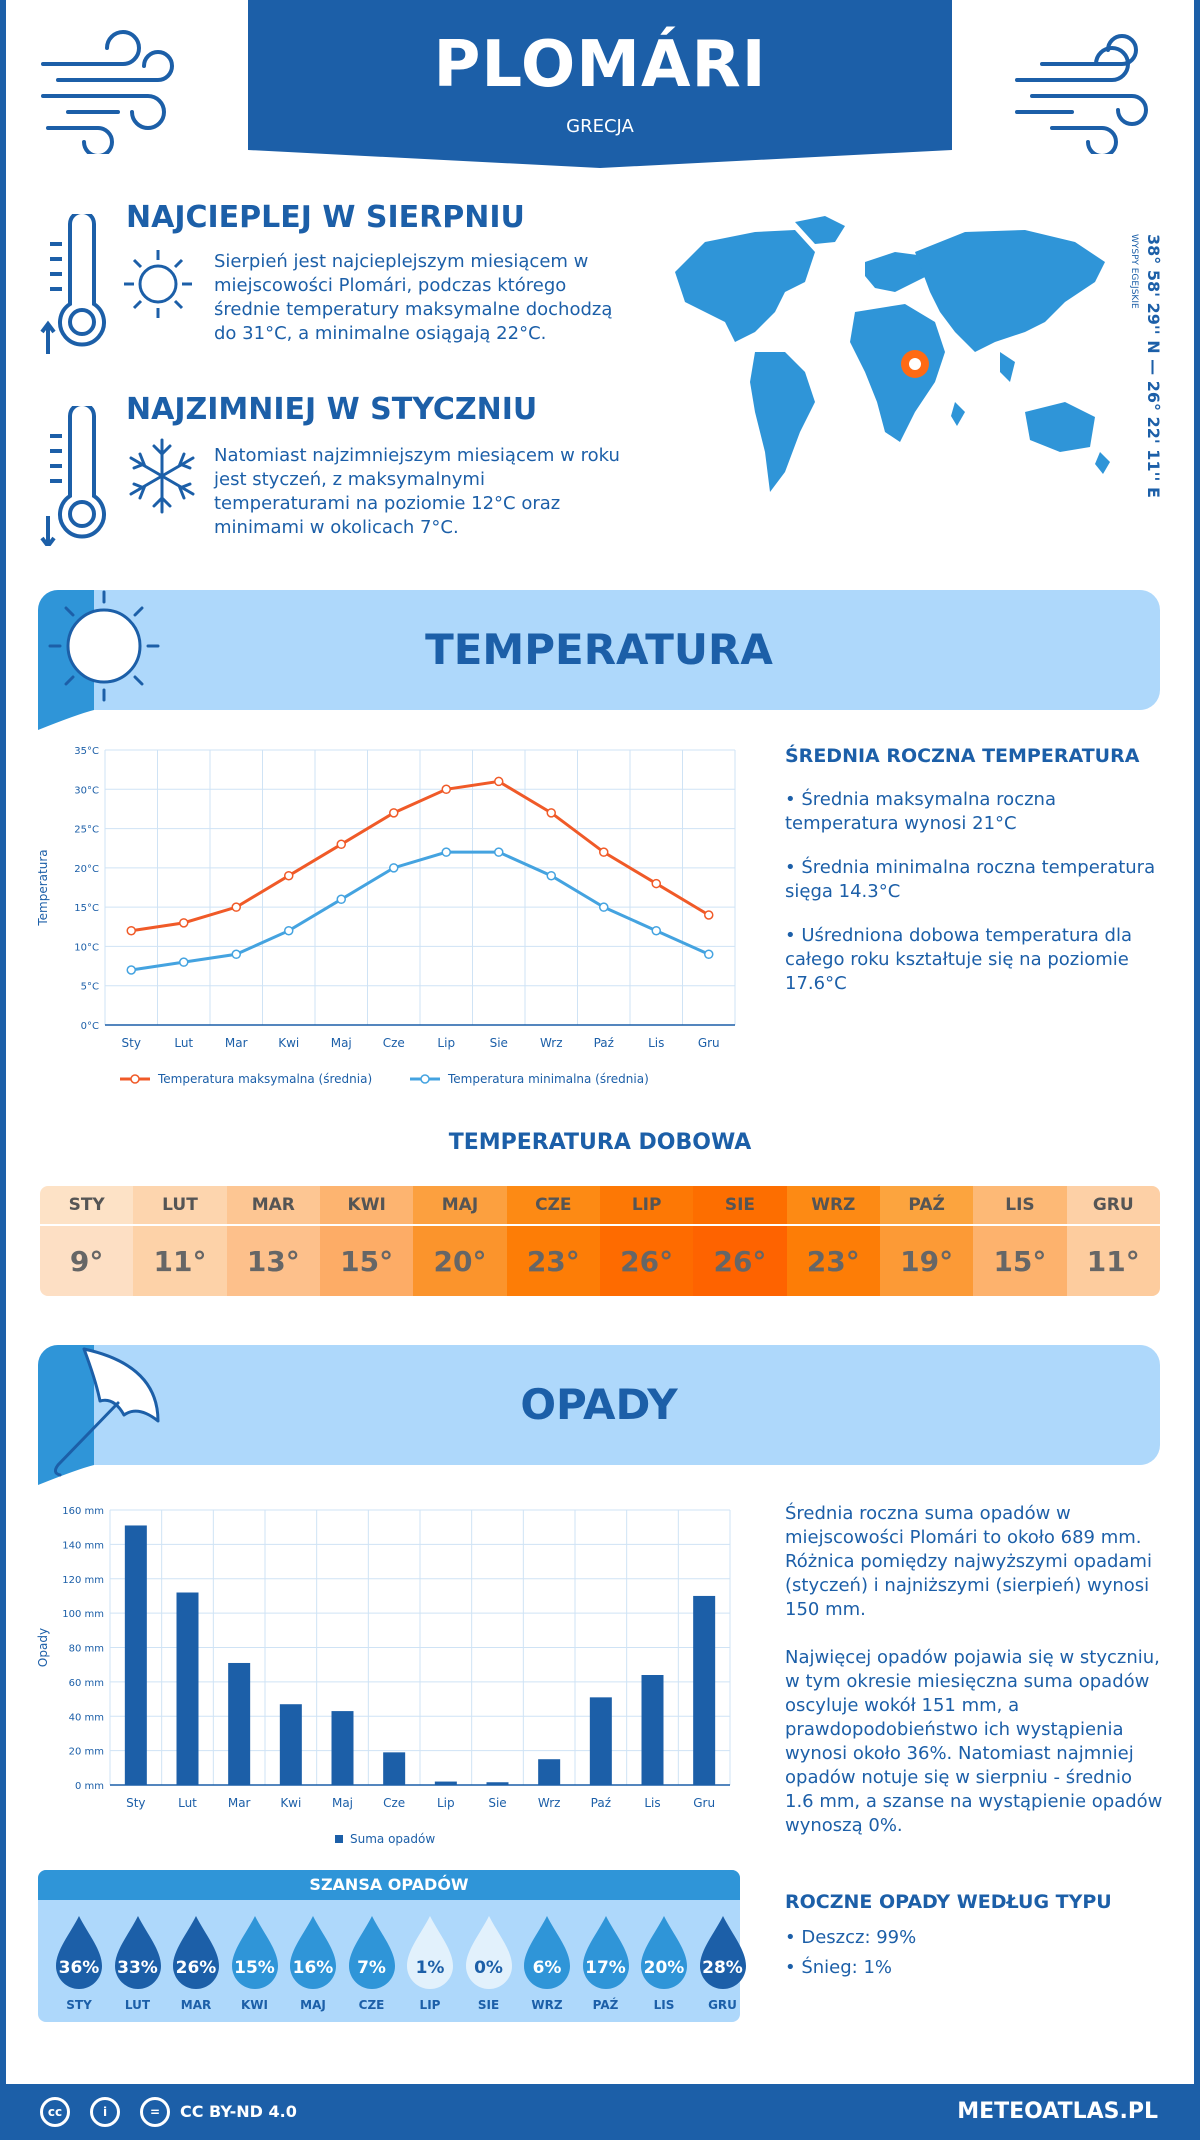  What do you see at coordinates (86, 947) in the screenshot?
I see `y-tick-label: 10°C` at bounding box center [86, 947].